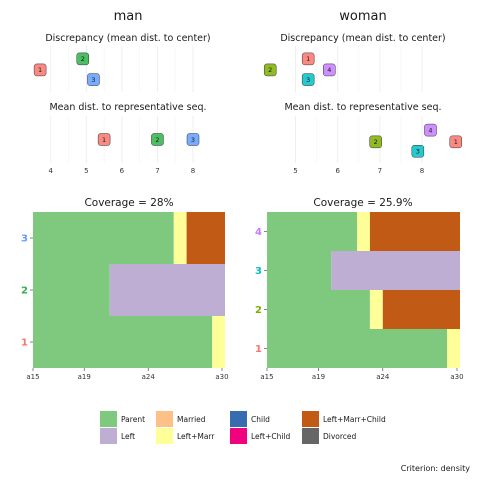  What do you see at coordinates (318, 377) in the screenshot?
I see `woman-coverage-x-tick-label: a19` at bounding box center [318, 377].